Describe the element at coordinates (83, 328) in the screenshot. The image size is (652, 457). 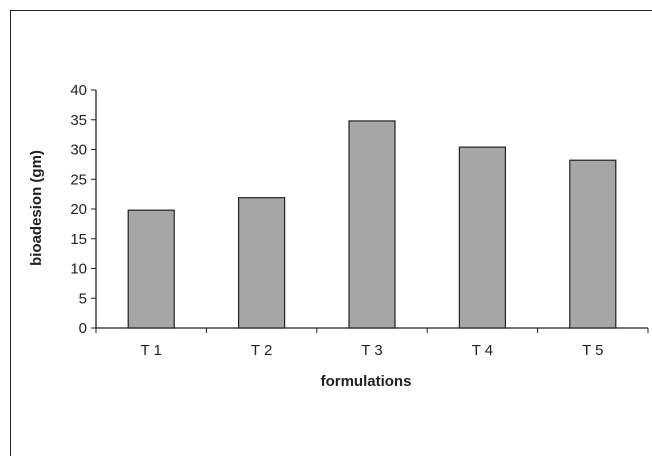
I see `y-tick-label: 0` at that location.